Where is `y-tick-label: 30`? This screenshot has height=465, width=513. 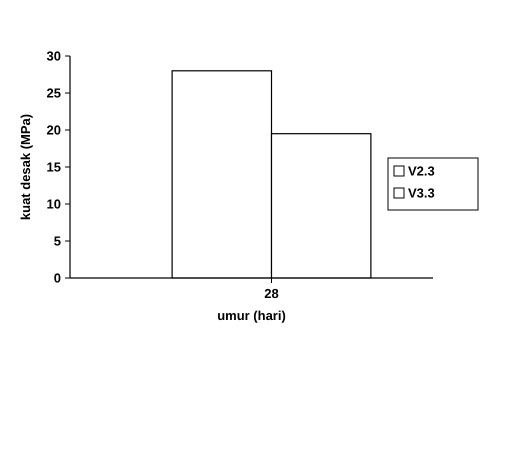 y-tick-label: 30 is located at coordinates (53, 56).